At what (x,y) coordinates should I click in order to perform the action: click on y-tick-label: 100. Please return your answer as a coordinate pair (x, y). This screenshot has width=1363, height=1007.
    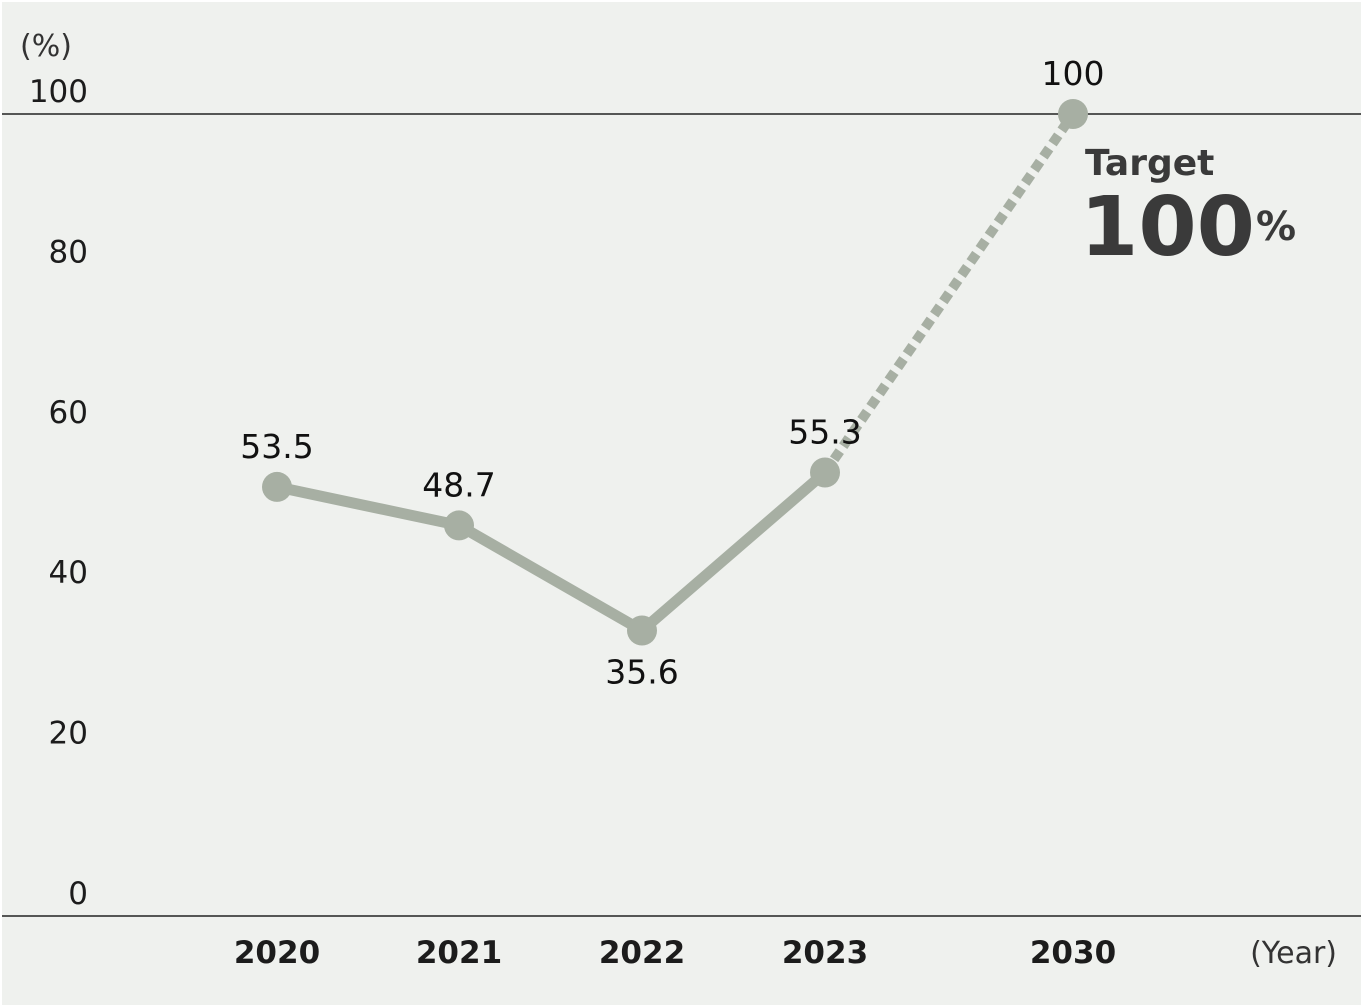
    Looking at the image, I should click on (58, 92).